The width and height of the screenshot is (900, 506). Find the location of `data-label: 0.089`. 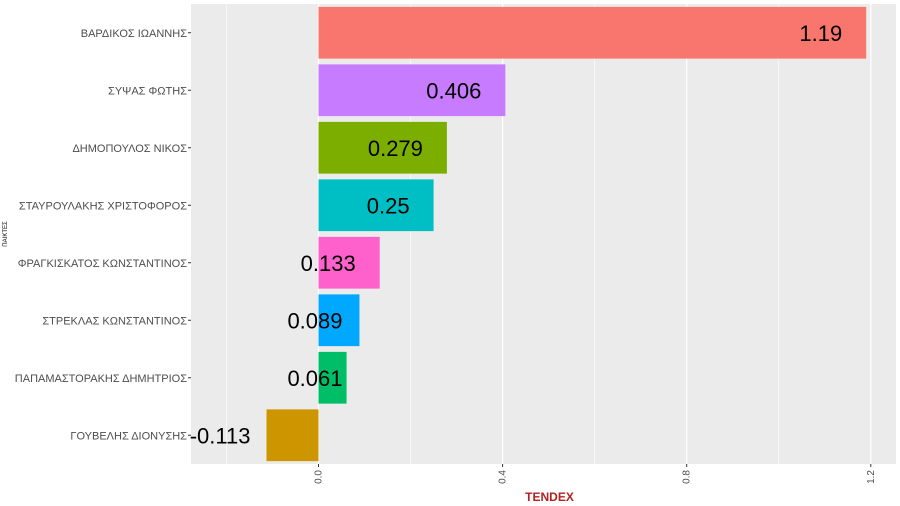

data-label: 0.089 is located at coordinates (314, 320).